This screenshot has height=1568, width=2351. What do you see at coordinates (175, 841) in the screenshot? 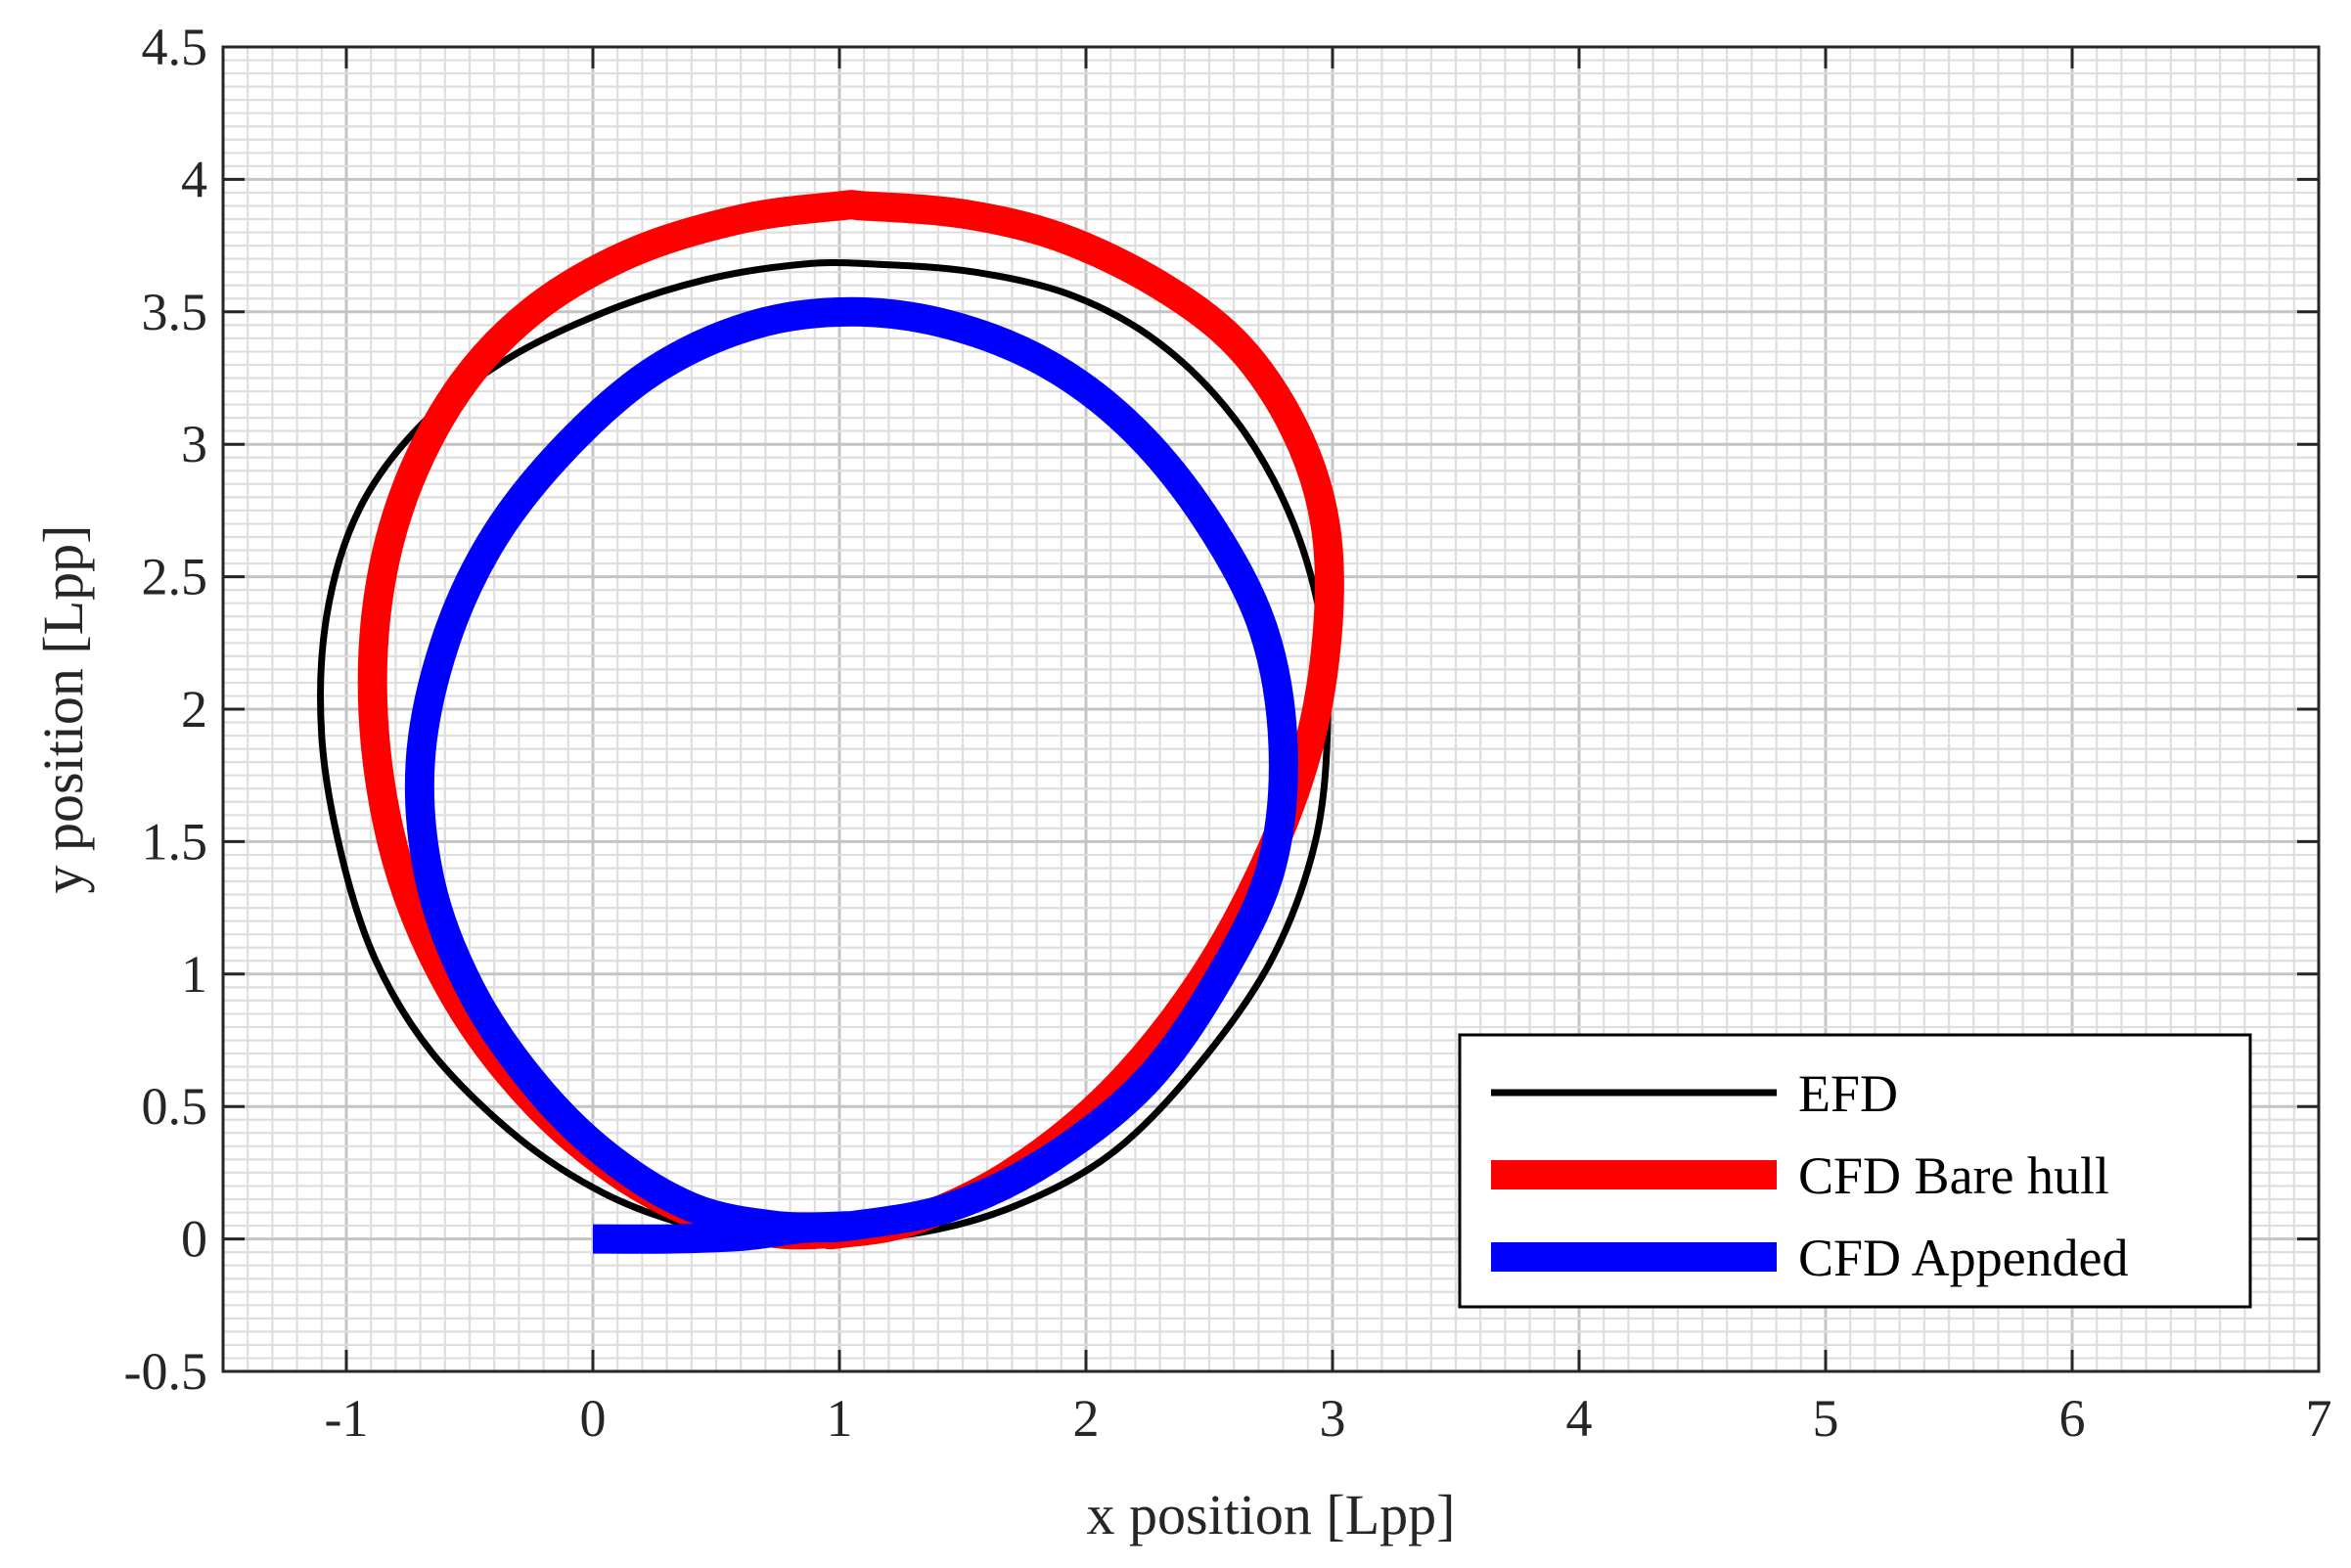
I see `y-tick-label: 1.5` at bounding box center [175, 841].